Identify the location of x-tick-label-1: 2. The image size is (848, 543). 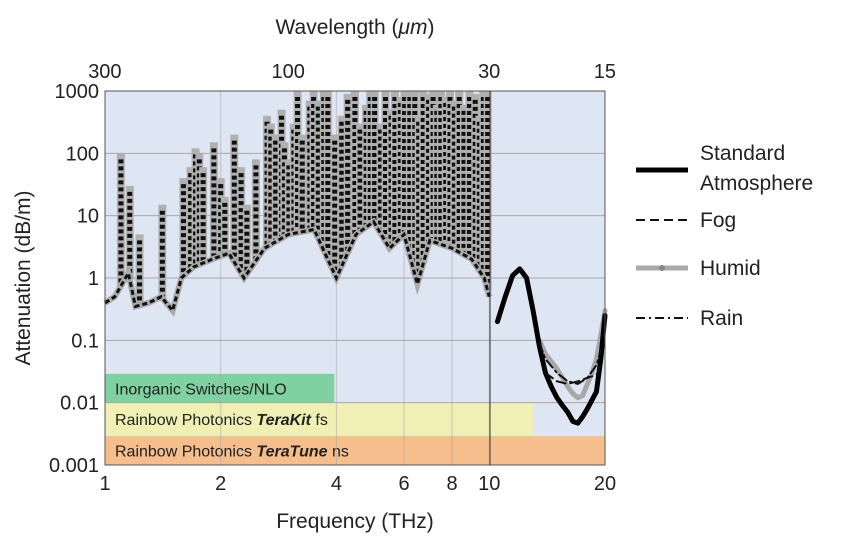
(220, 484).